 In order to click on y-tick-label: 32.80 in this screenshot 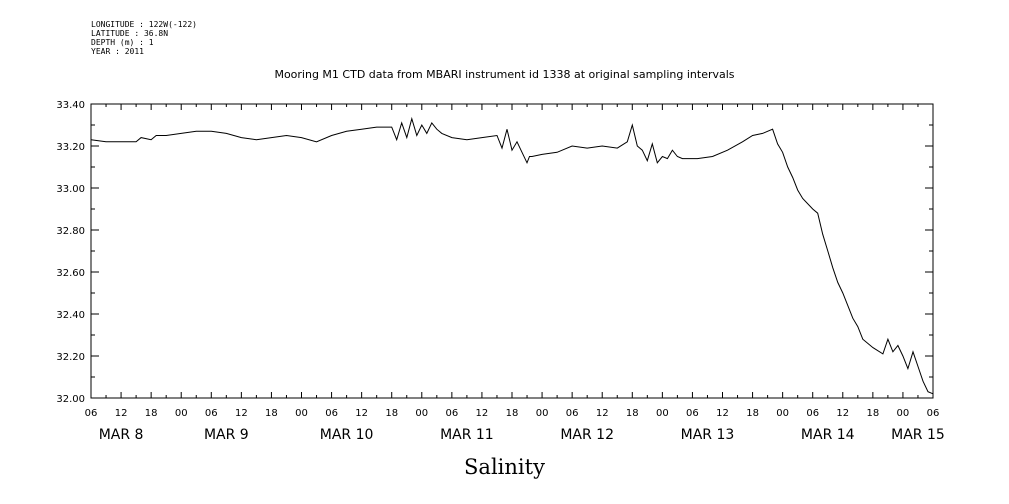, I will do `click(70, 231)`.